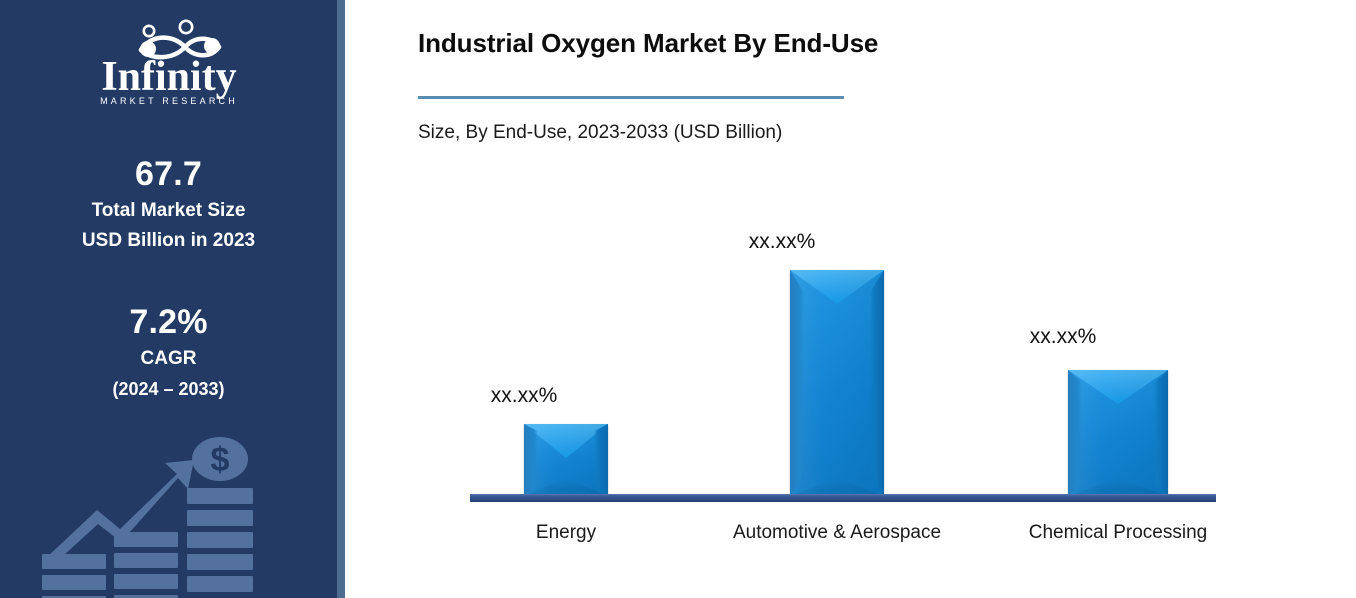  Describe the element at coordinates (341, 299) in the screenshot. I see `sidebar-accent-edge` at that location.